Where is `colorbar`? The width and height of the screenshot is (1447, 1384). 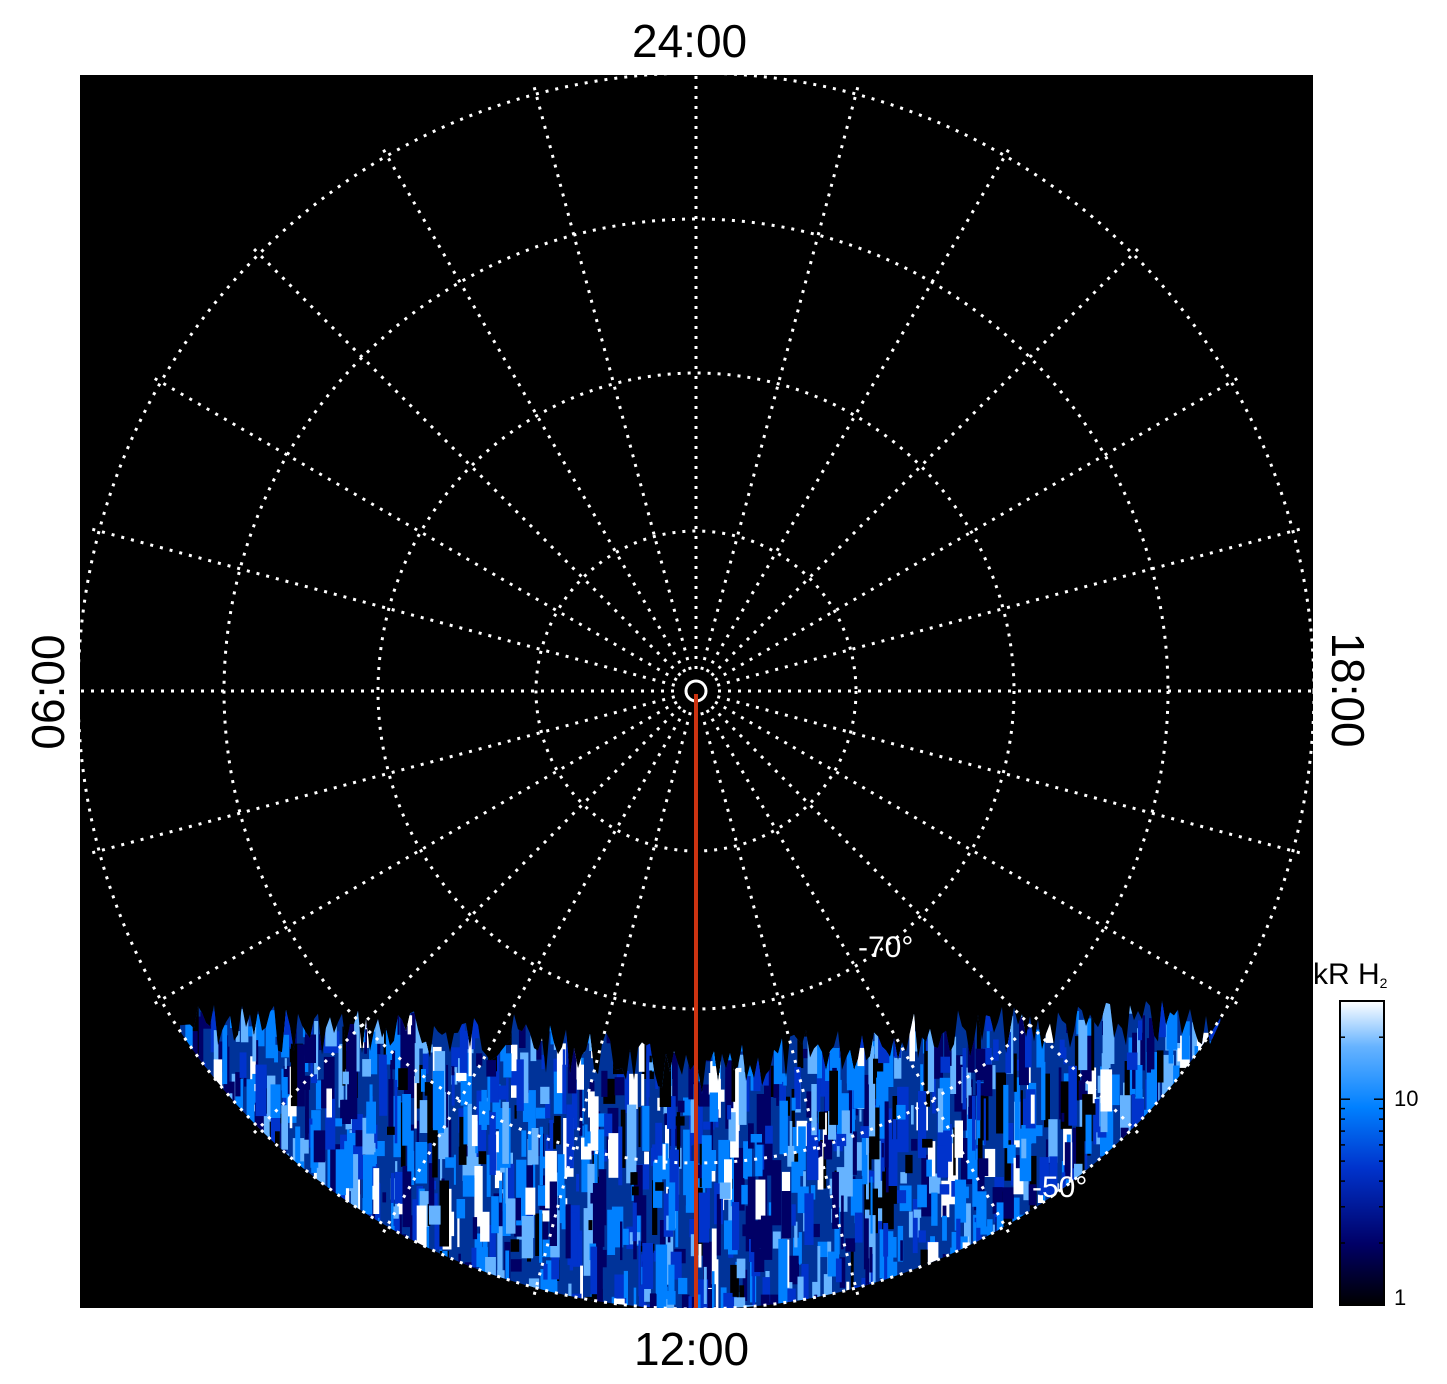
colorbar is located at coordinates (1362, 1153).